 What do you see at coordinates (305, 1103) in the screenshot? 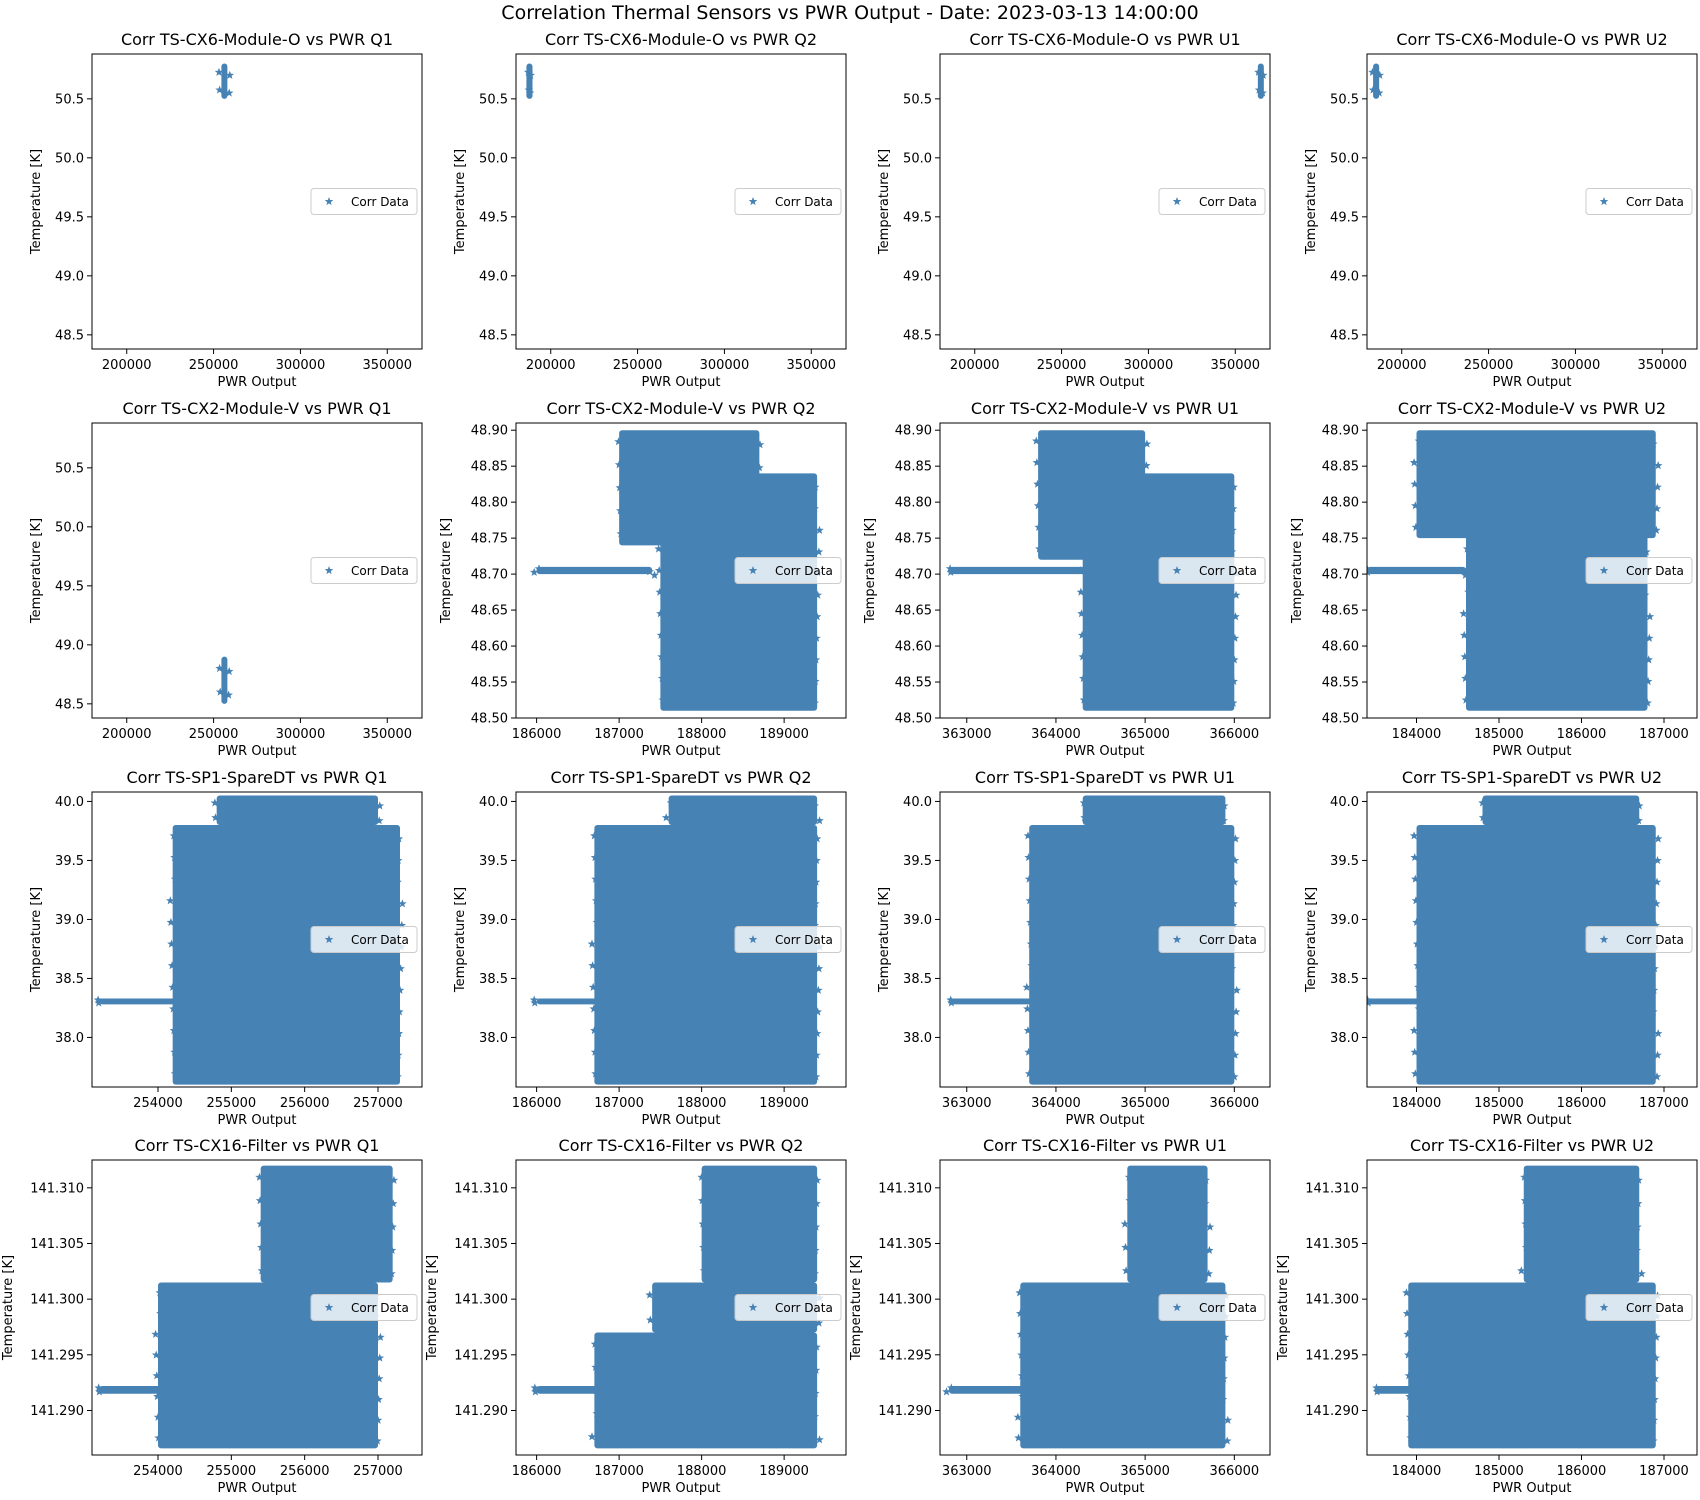
I see `x-tick-label: 256000` at bounding box center [305, 1103].